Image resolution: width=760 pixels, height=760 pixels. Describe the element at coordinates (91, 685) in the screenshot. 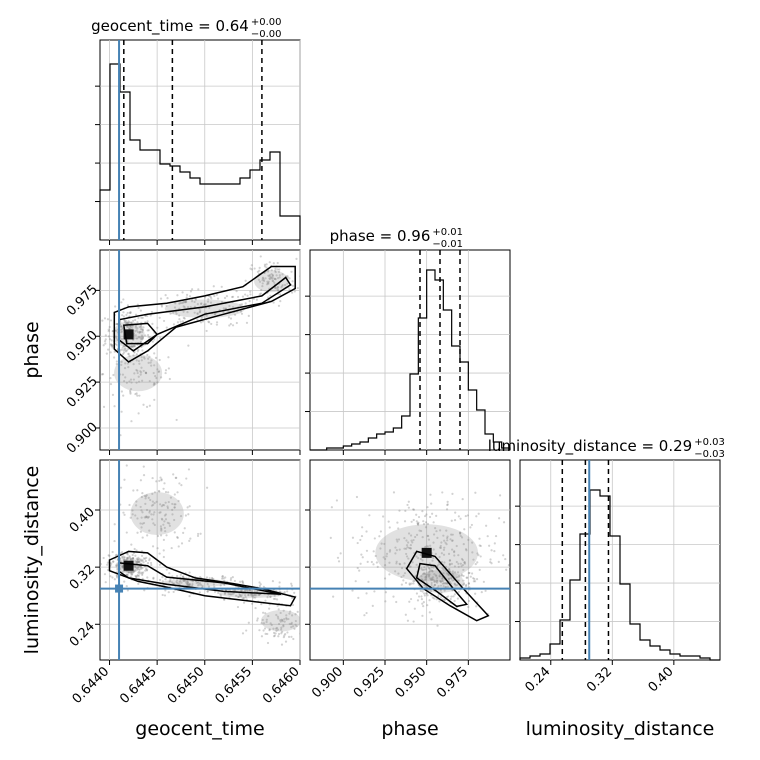

I see `x-tick-label: 0.6440` at that location.